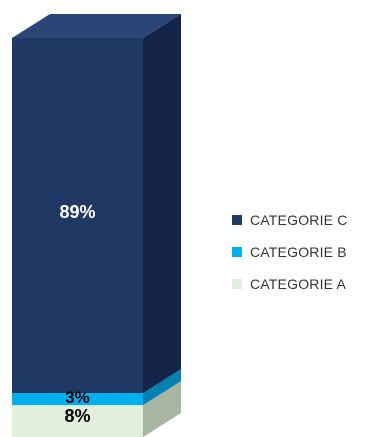 This screenshot has height=437, width=366. Describe the element at coordinates (298, 284) in the screenshot. I see `legend-label-categorie-a: CATEGORIE A` at that location.